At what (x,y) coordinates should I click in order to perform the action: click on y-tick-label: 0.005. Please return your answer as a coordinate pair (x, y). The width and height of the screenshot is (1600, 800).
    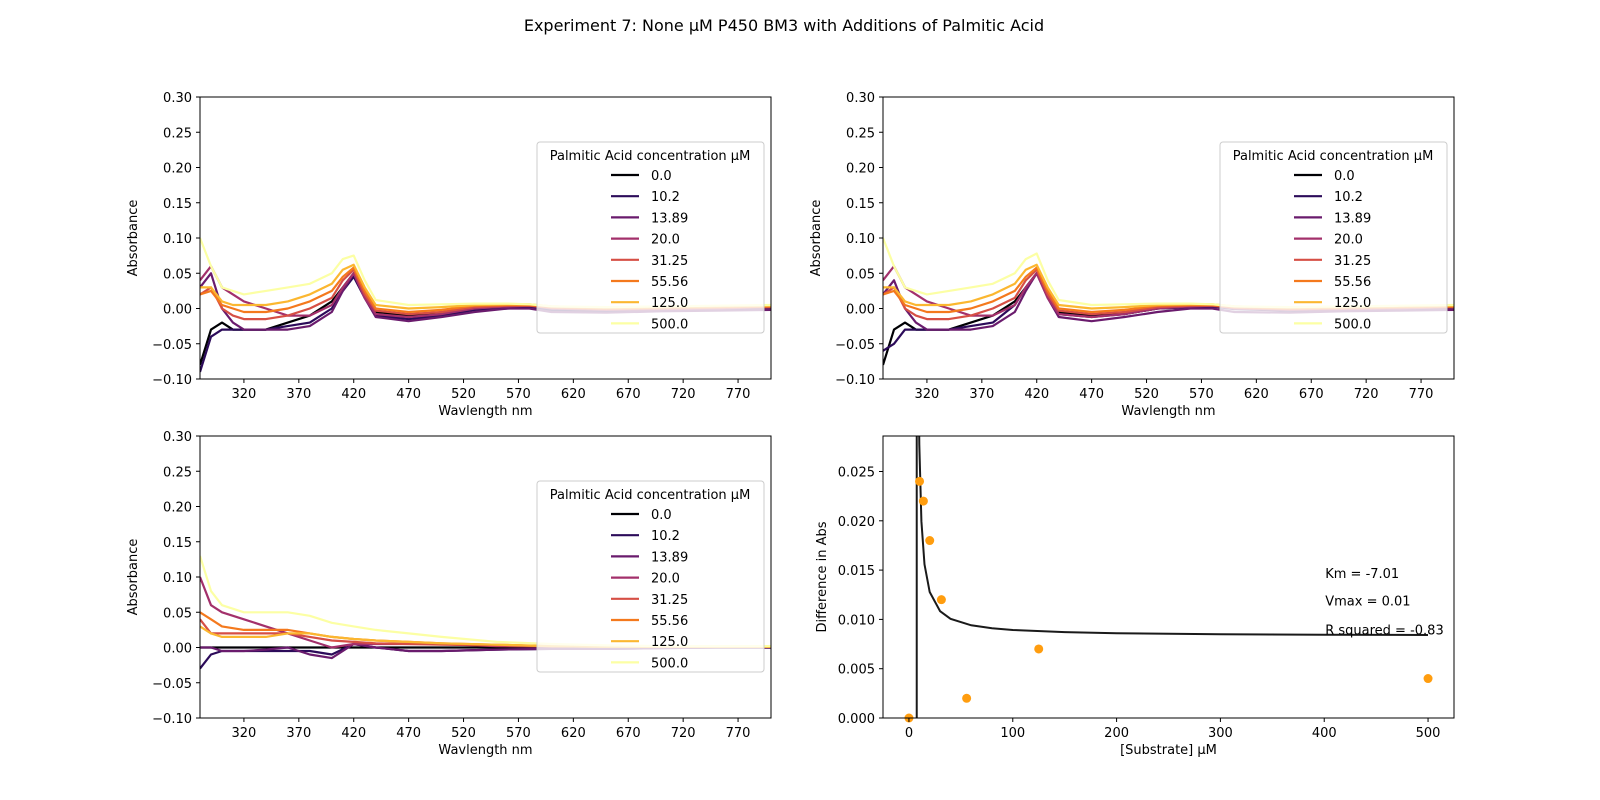
    Looking at the image, I should click on (856, 670).